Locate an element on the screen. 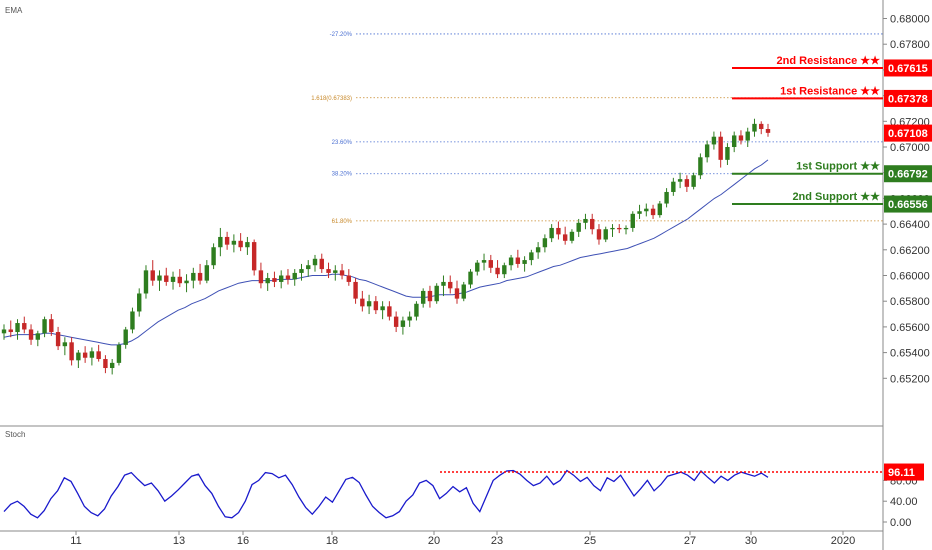 The image size is (932, 550). level-price-tag-text: 0.67615 is located at coordinates (908, 69).